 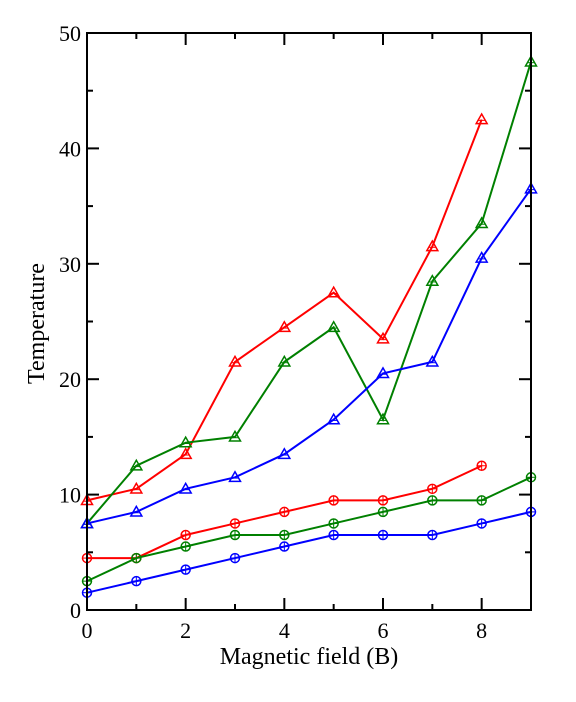 What do you see at coordinates (70, 495) in the screenshot?
I see `y-tick-label: 10` at bounding box center [70, 495].